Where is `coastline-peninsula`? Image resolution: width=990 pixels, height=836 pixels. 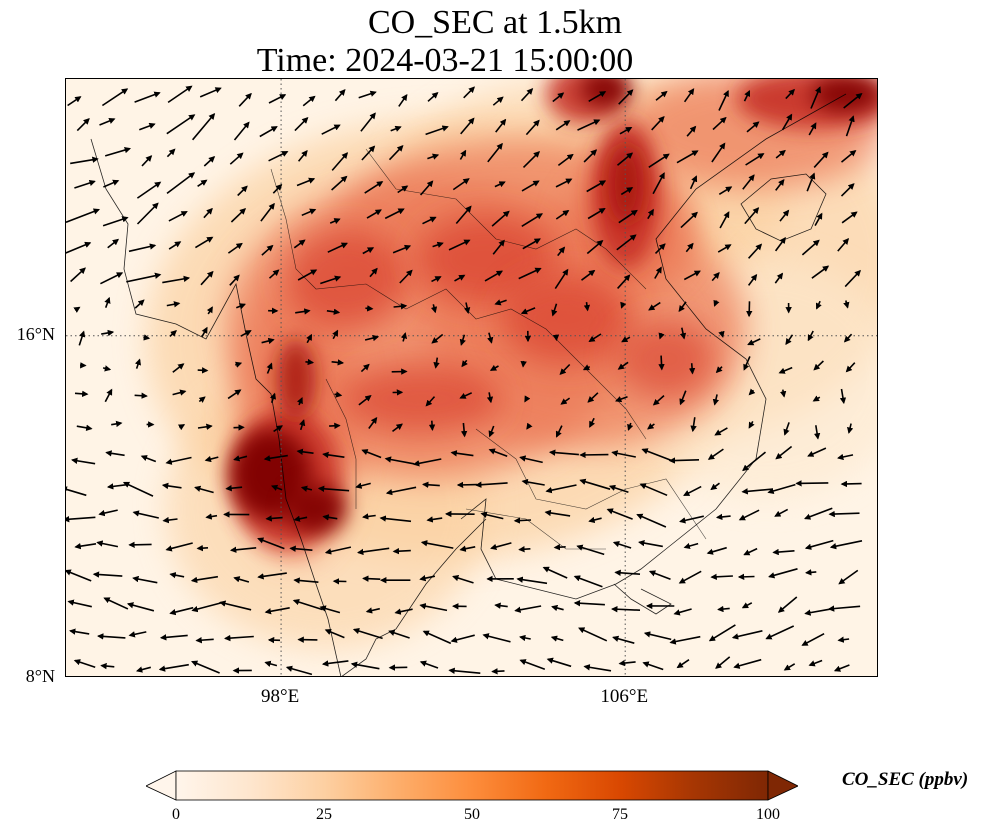 coastline-peninsula is located at coordinates (414, 597).